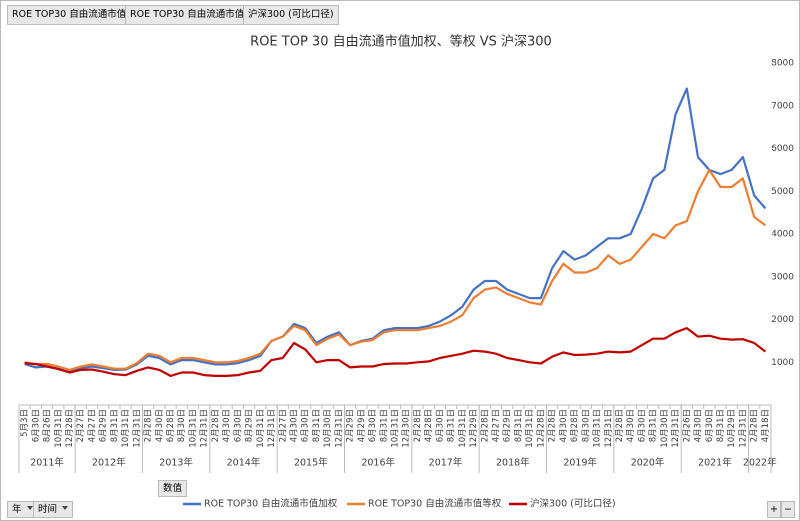 The image size is (800, 521). Describe the element at coordinates (715, 463) in the screenshot. I see `year-label: 2021年` at that location.